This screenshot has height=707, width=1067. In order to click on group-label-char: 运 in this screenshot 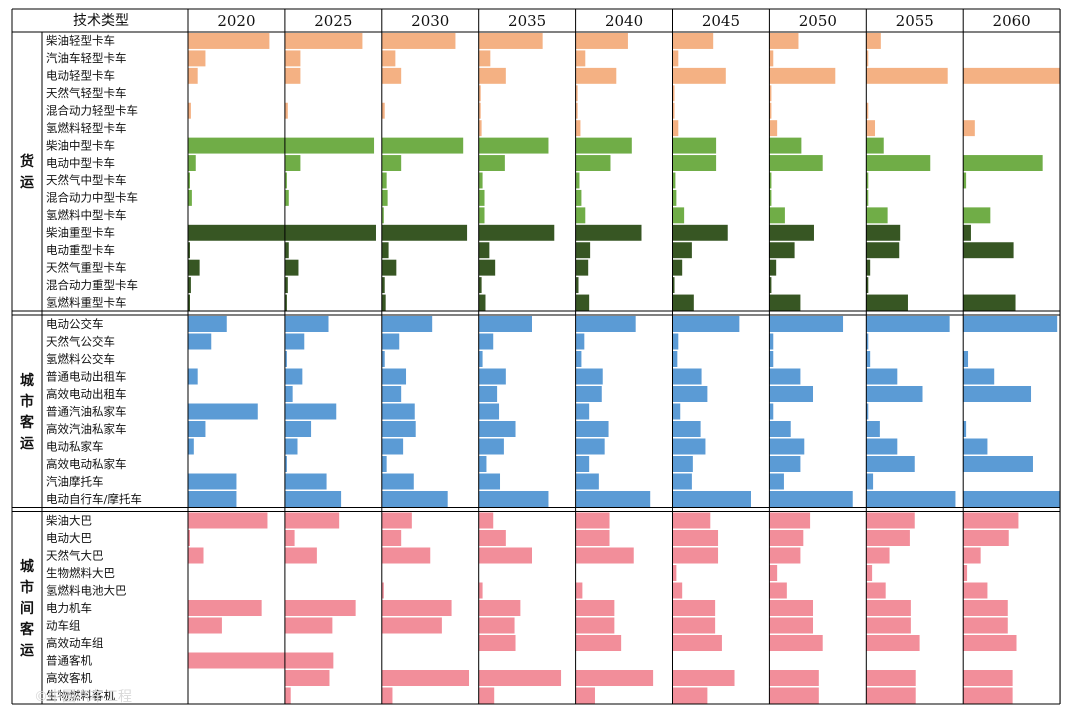, I will do `click(27, 444)`.